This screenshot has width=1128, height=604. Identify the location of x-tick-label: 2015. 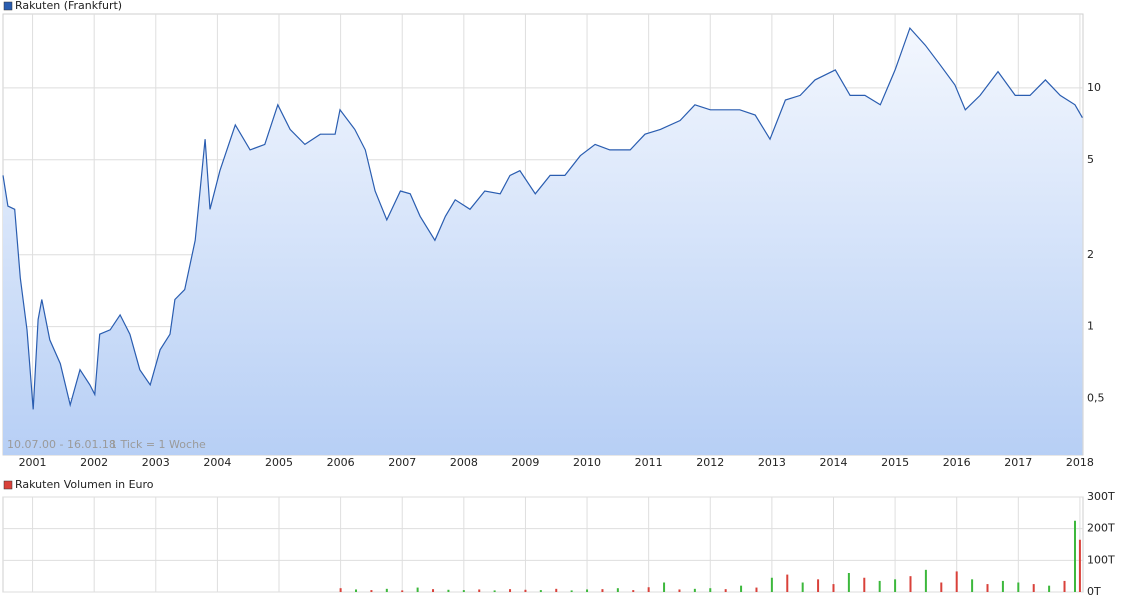
(895, 462).